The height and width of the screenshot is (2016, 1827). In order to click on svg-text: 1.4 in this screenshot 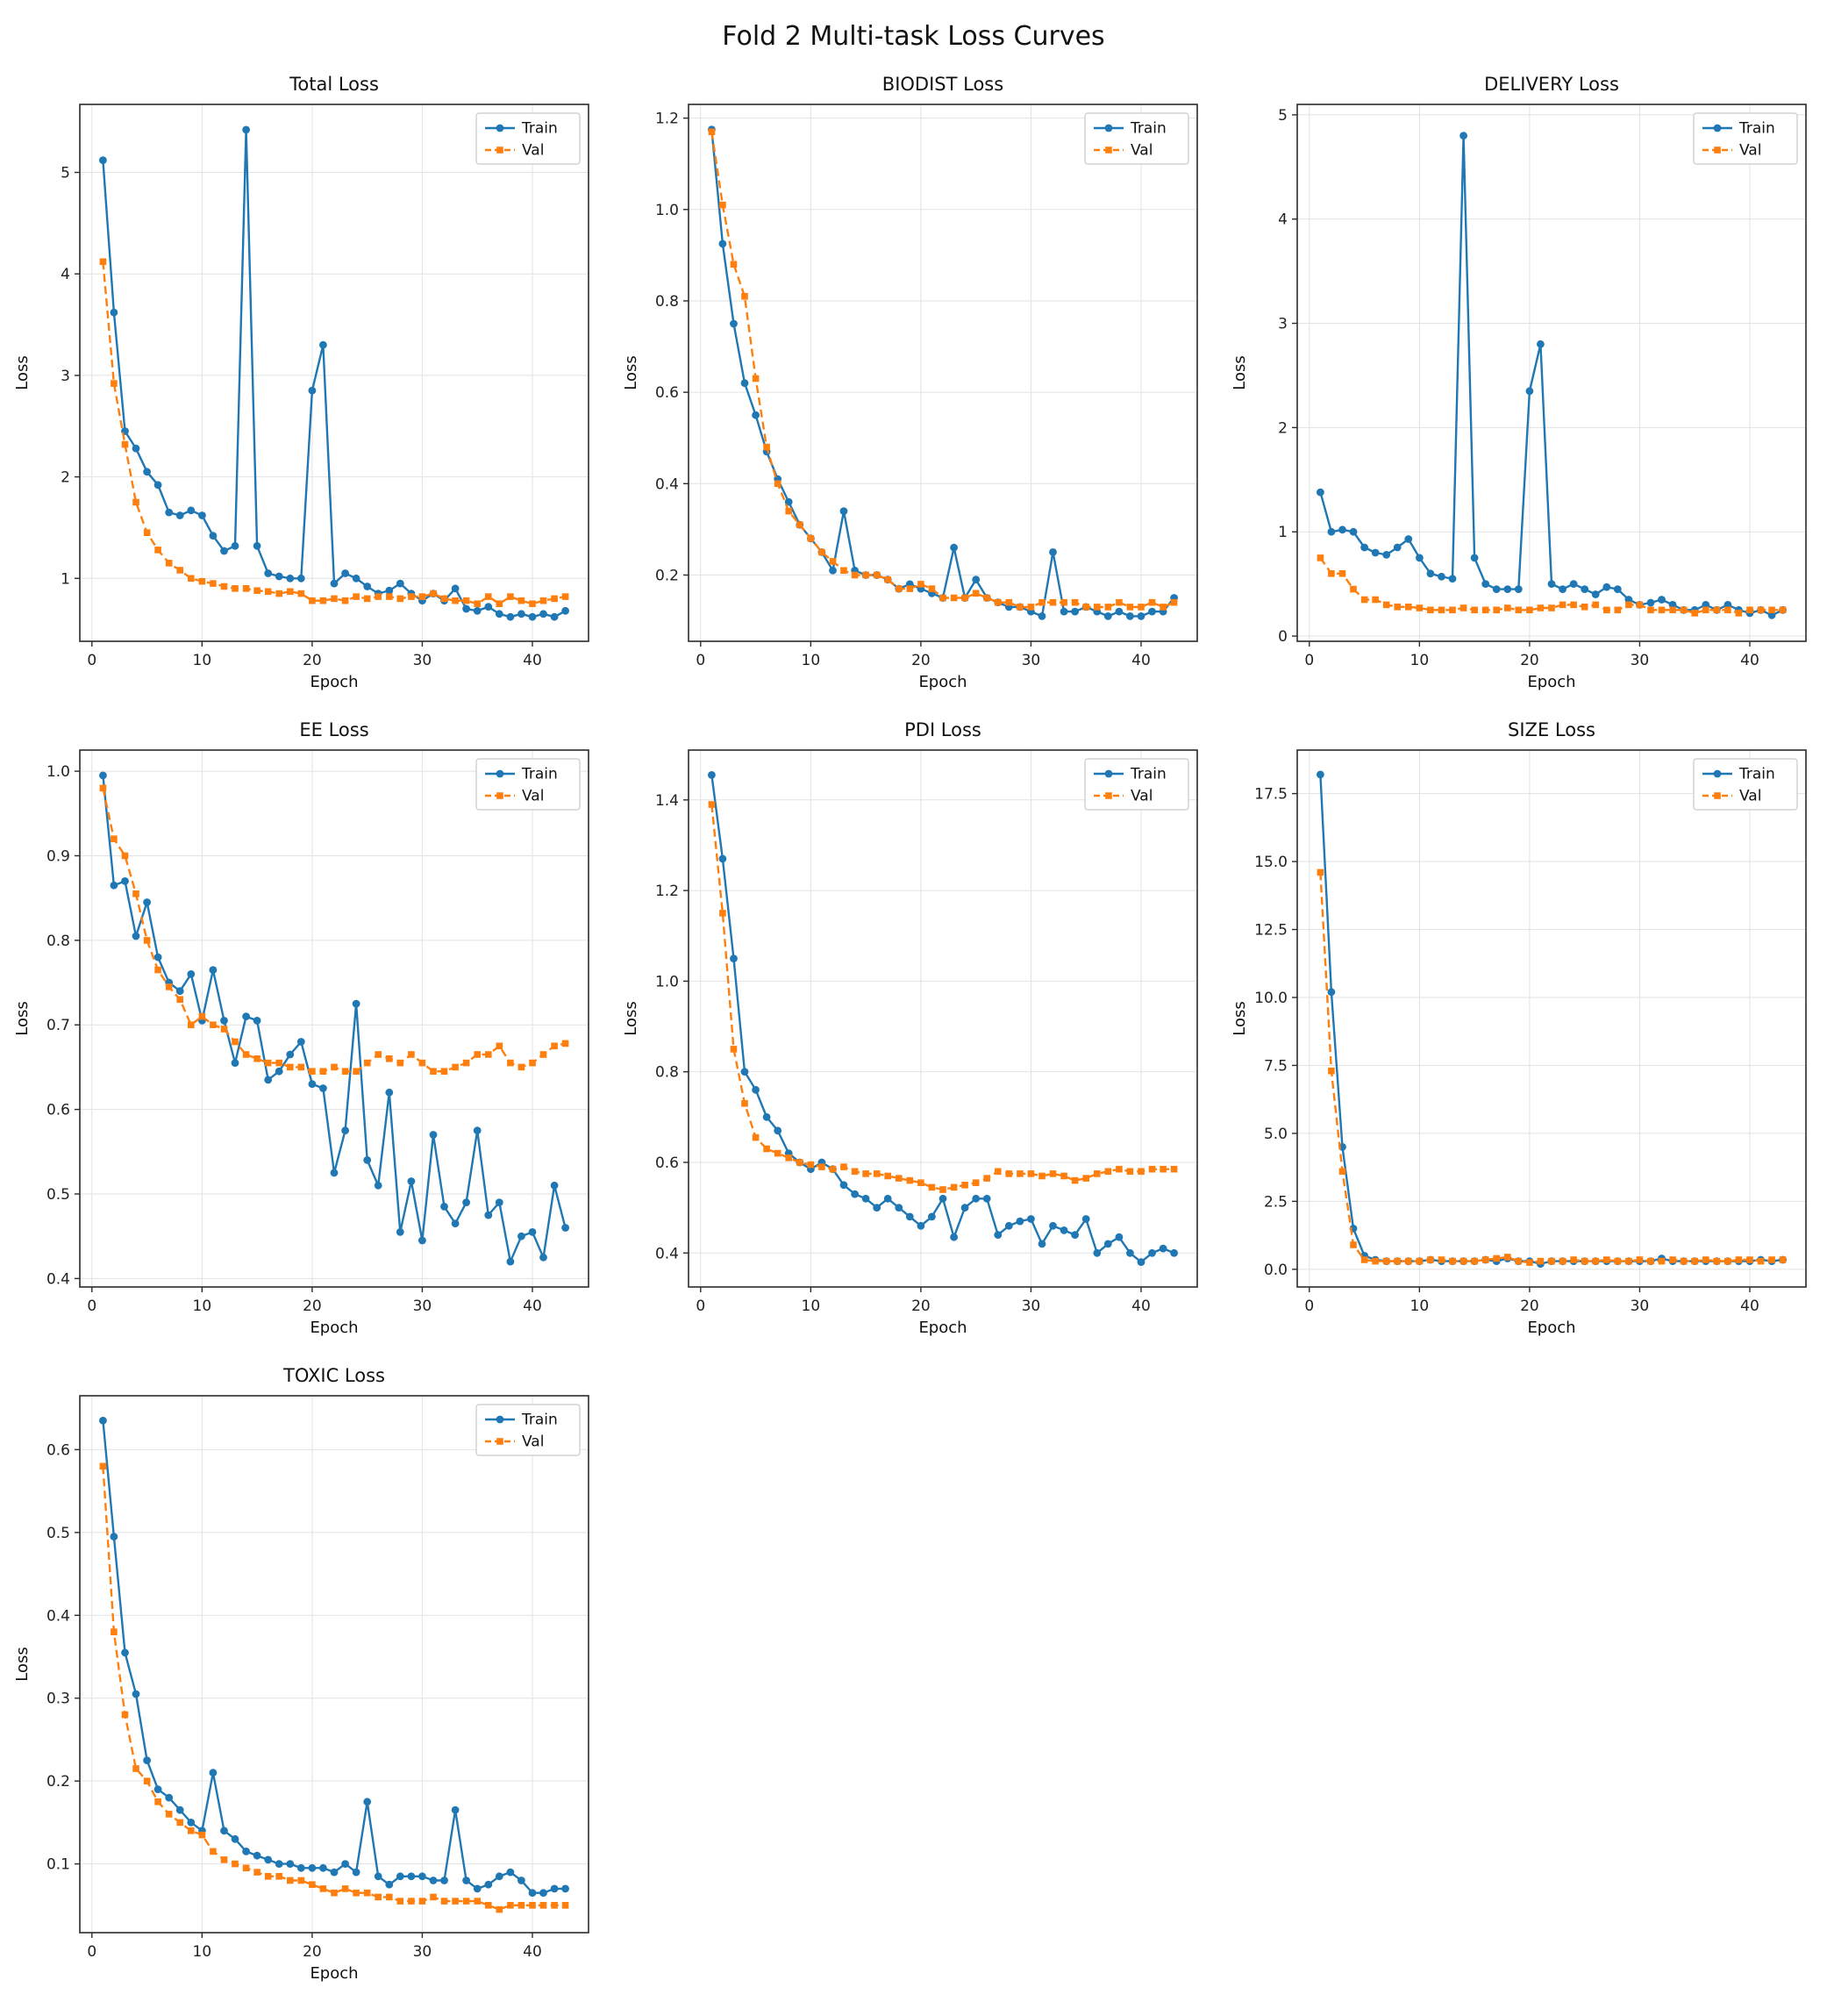, I will do `click(667, 801)`.